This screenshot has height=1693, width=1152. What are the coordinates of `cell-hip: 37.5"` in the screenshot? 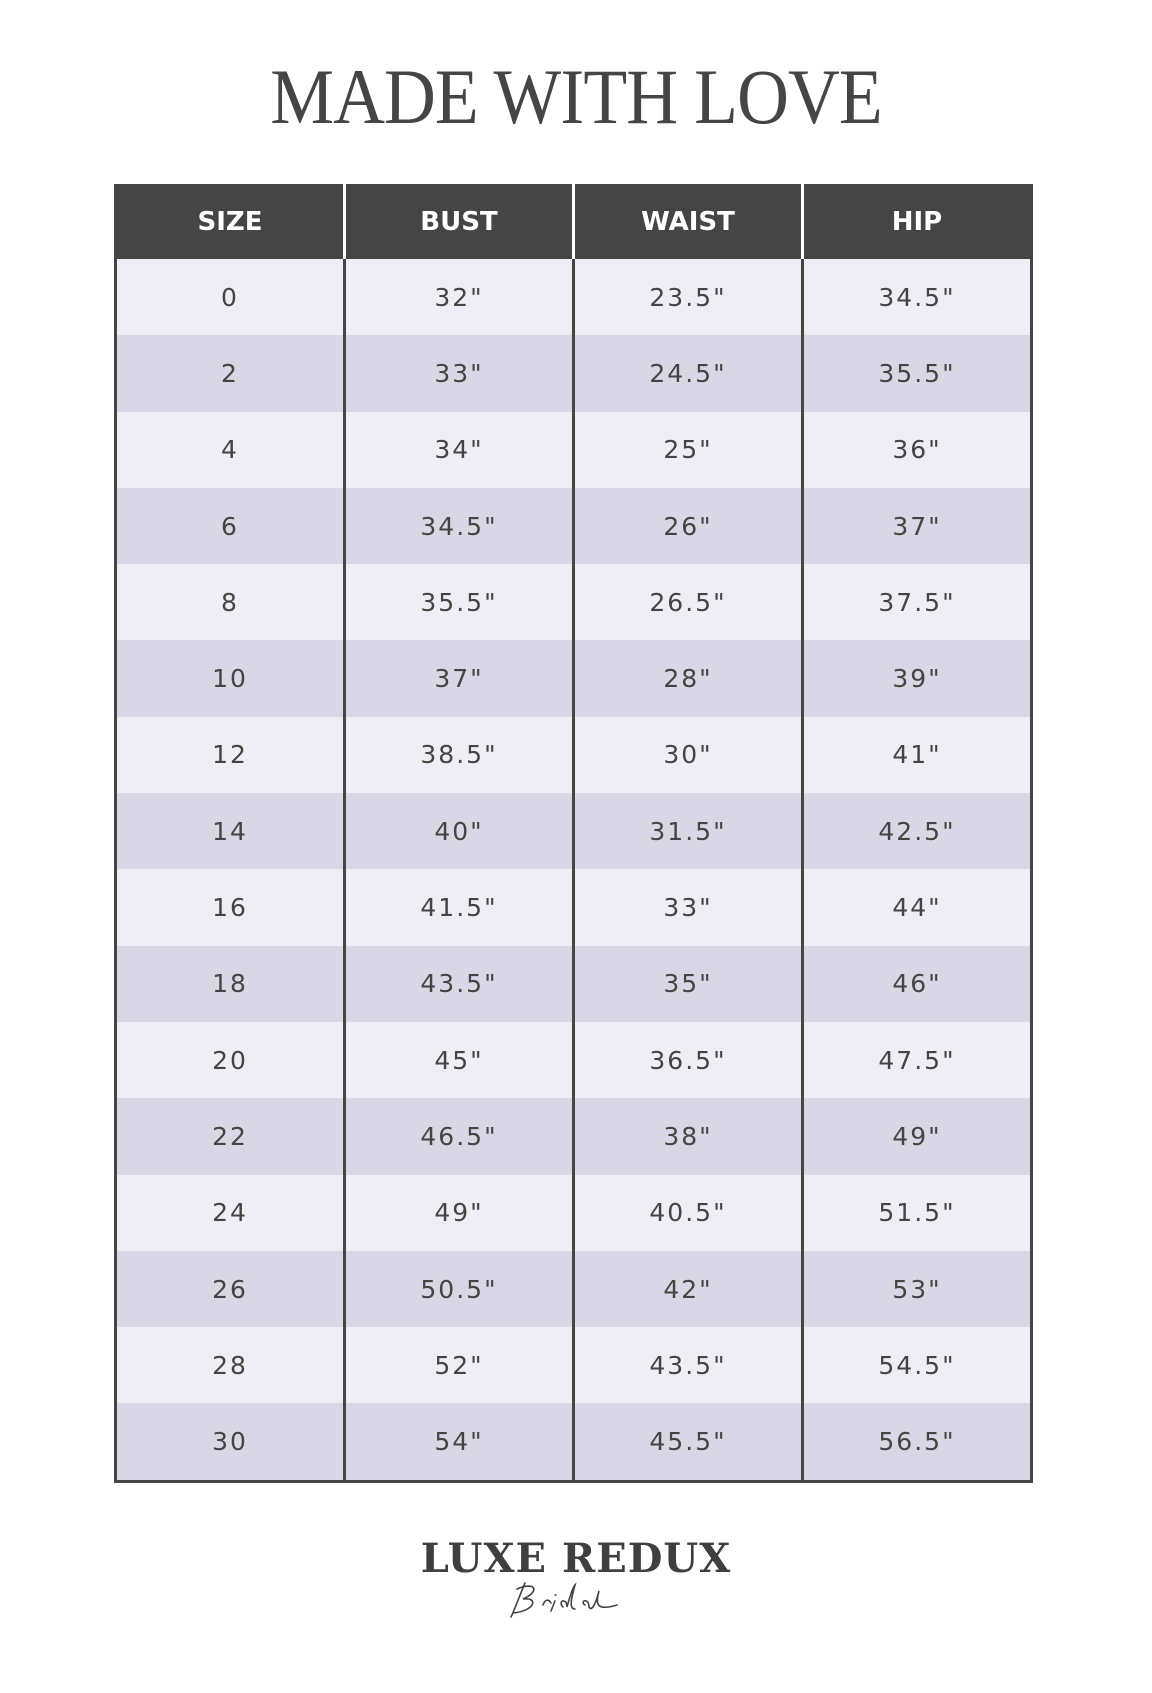 It's located at (917, 602).